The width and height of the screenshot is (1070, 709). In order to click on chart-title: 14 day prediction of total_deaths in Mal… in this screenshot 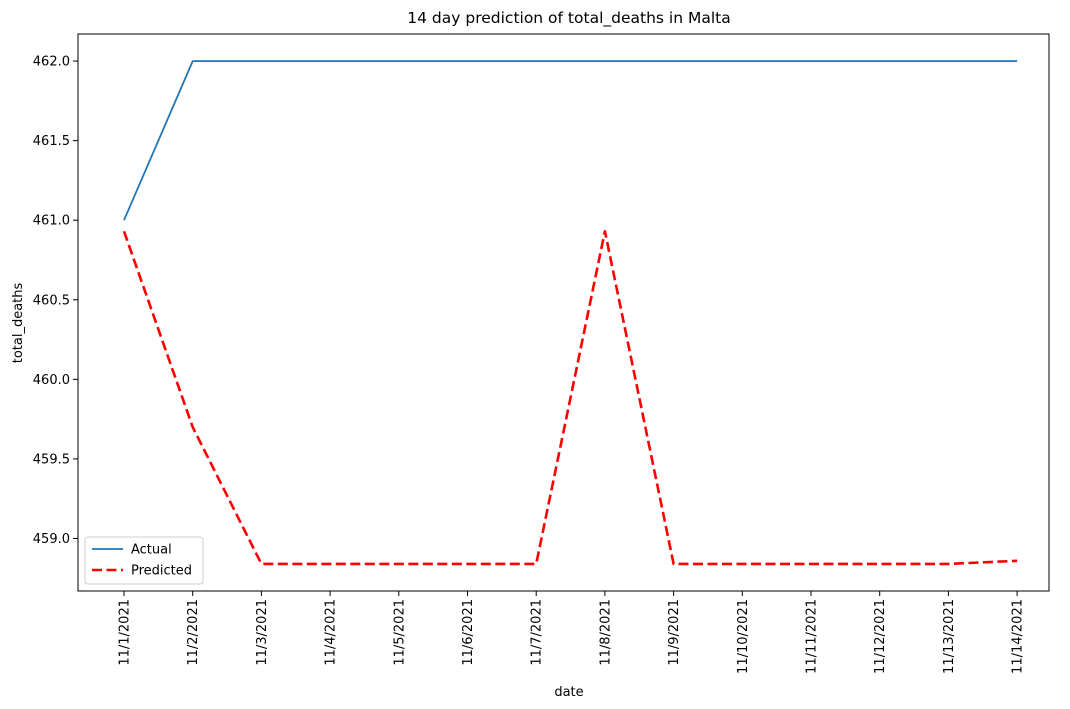, I will do `click(568, 18)`.